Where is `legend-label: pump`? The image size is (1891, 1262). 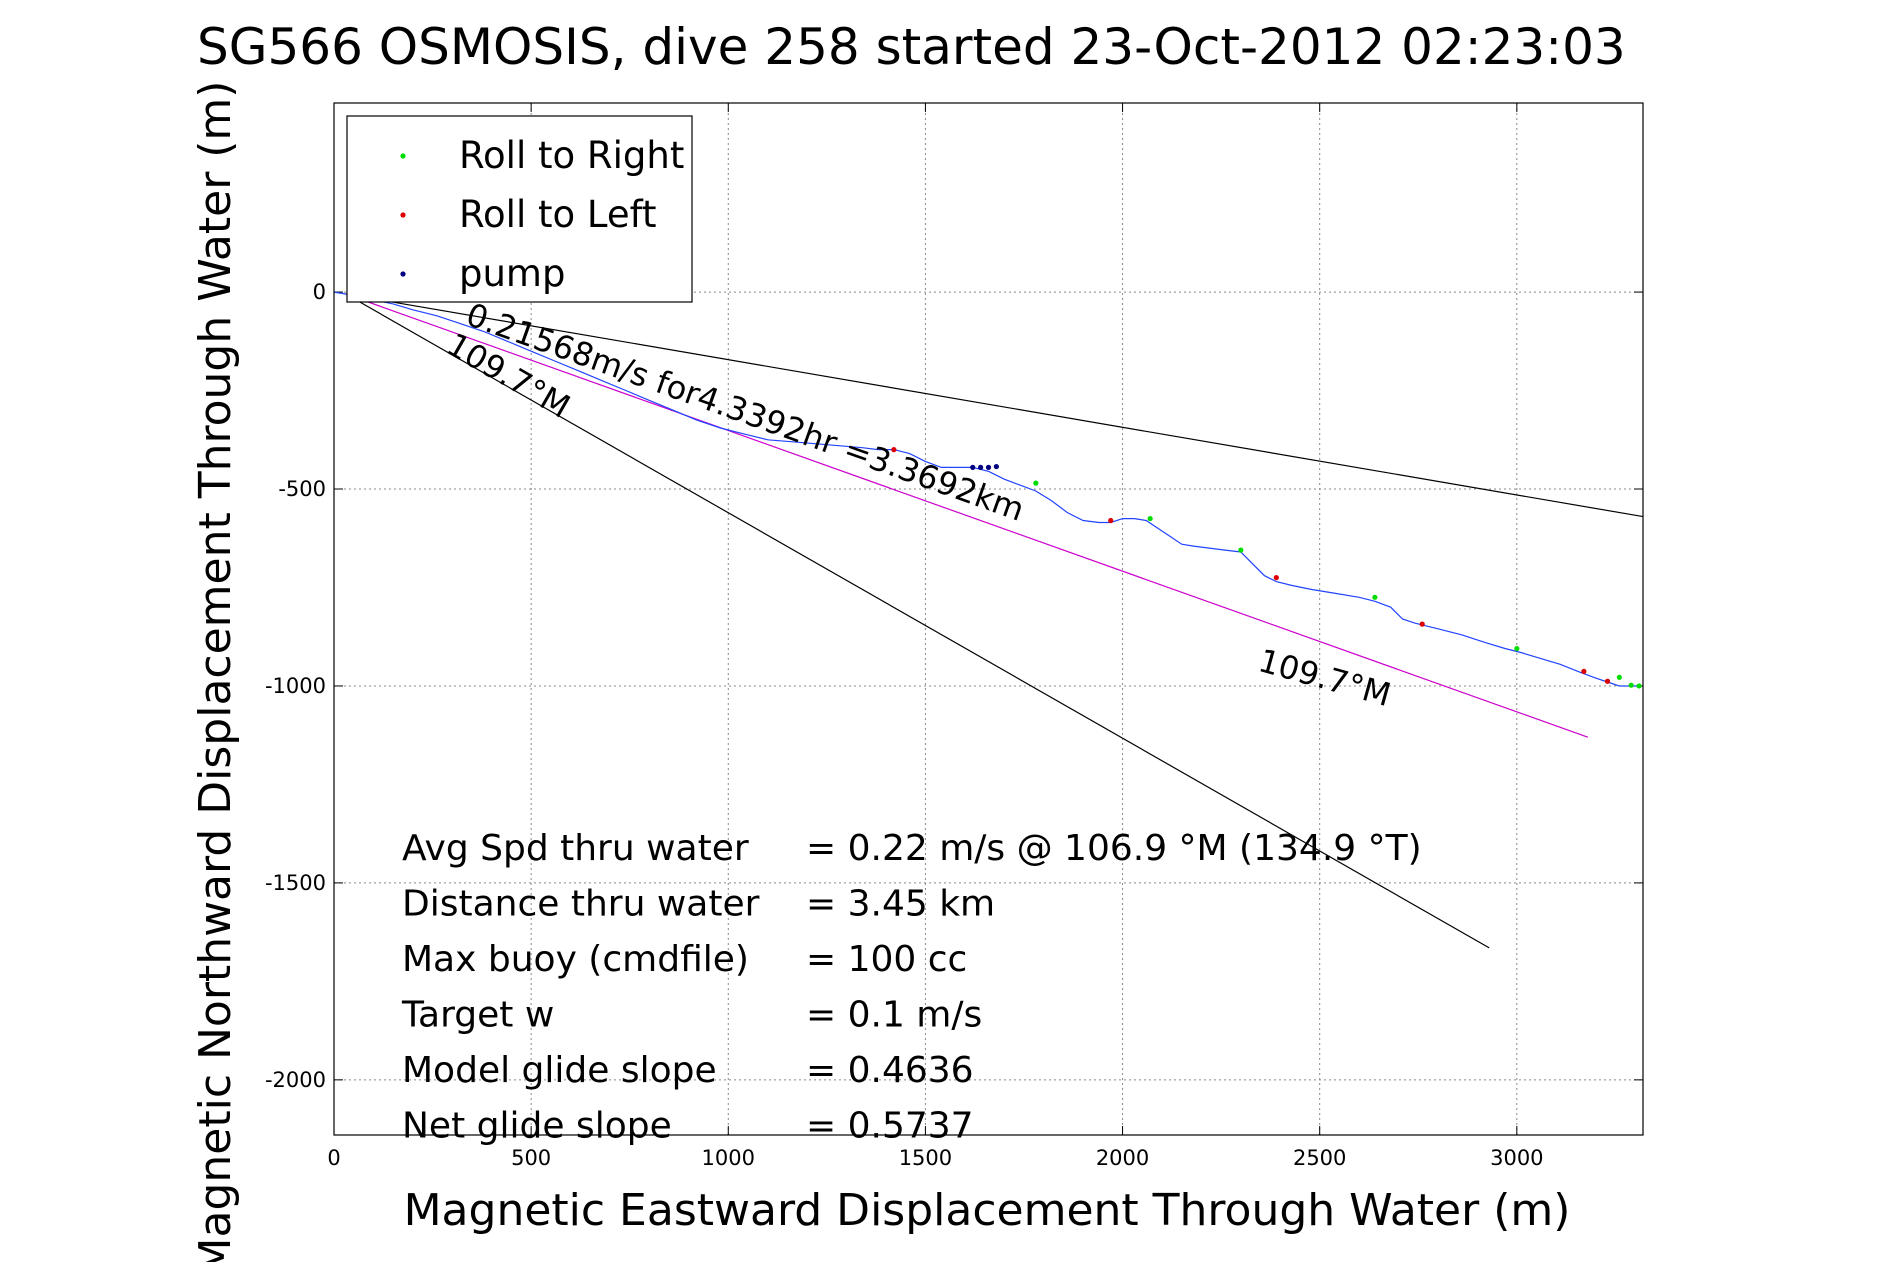
legend-label: pump is located at coordinates (512, 273).